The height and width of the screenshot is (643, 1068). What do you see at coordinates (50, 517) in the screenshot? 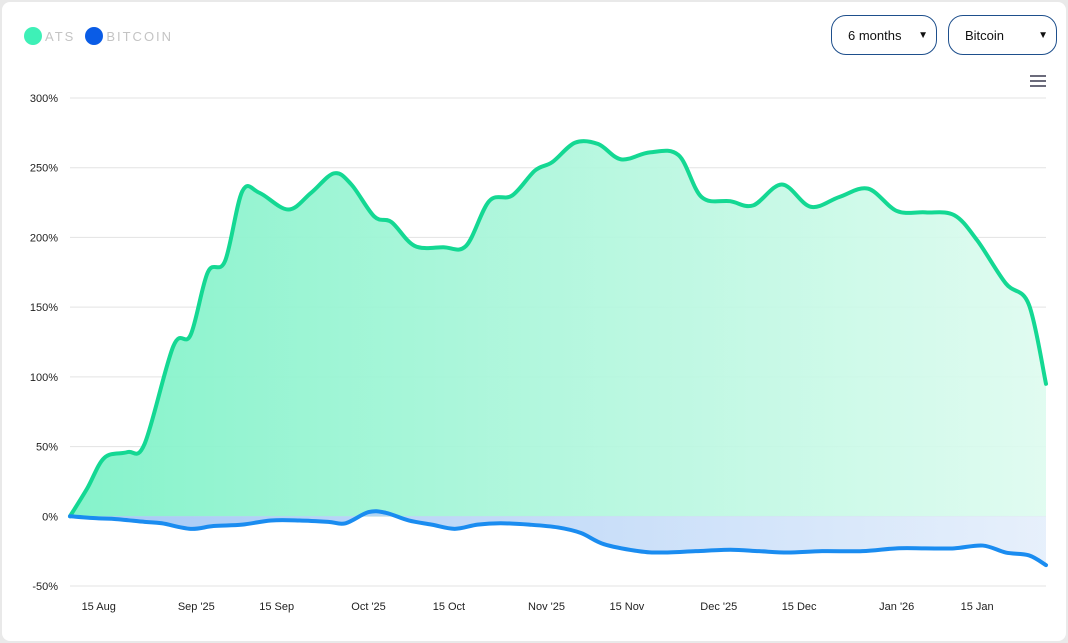
I see `y-tick-label: 0%` at bounding box center [50, 517].